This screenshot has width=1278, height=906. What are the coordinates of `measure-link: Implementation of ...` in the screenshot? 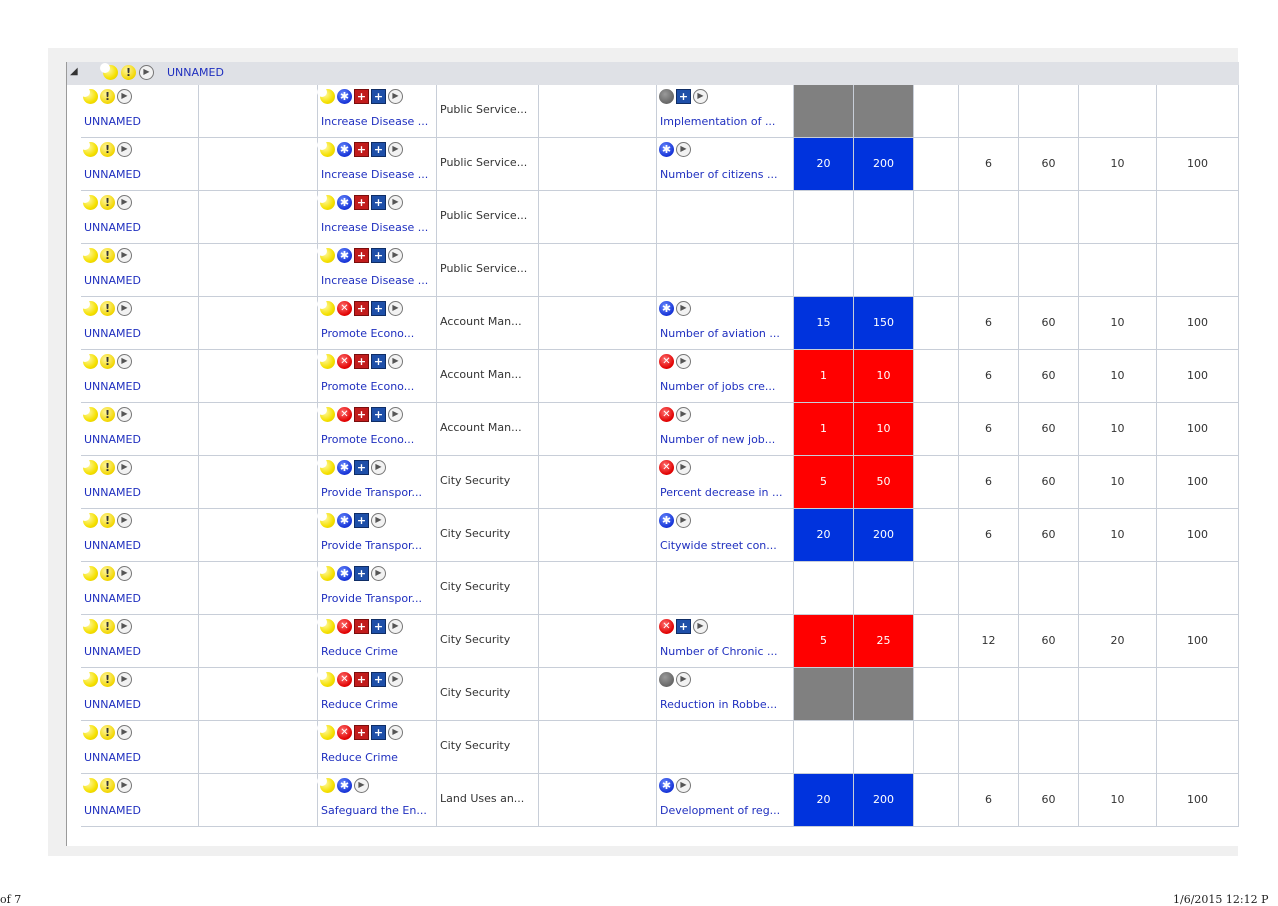 It's located at (718, 121).